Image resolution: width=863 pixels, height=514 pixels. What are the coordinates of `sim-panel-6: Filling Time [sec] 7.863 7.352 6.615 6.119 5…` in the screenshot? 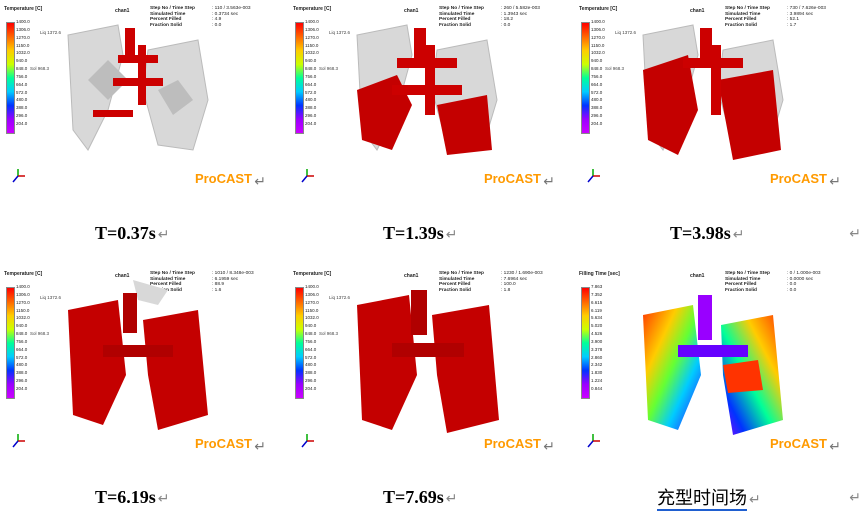 It's located at (710, 365).